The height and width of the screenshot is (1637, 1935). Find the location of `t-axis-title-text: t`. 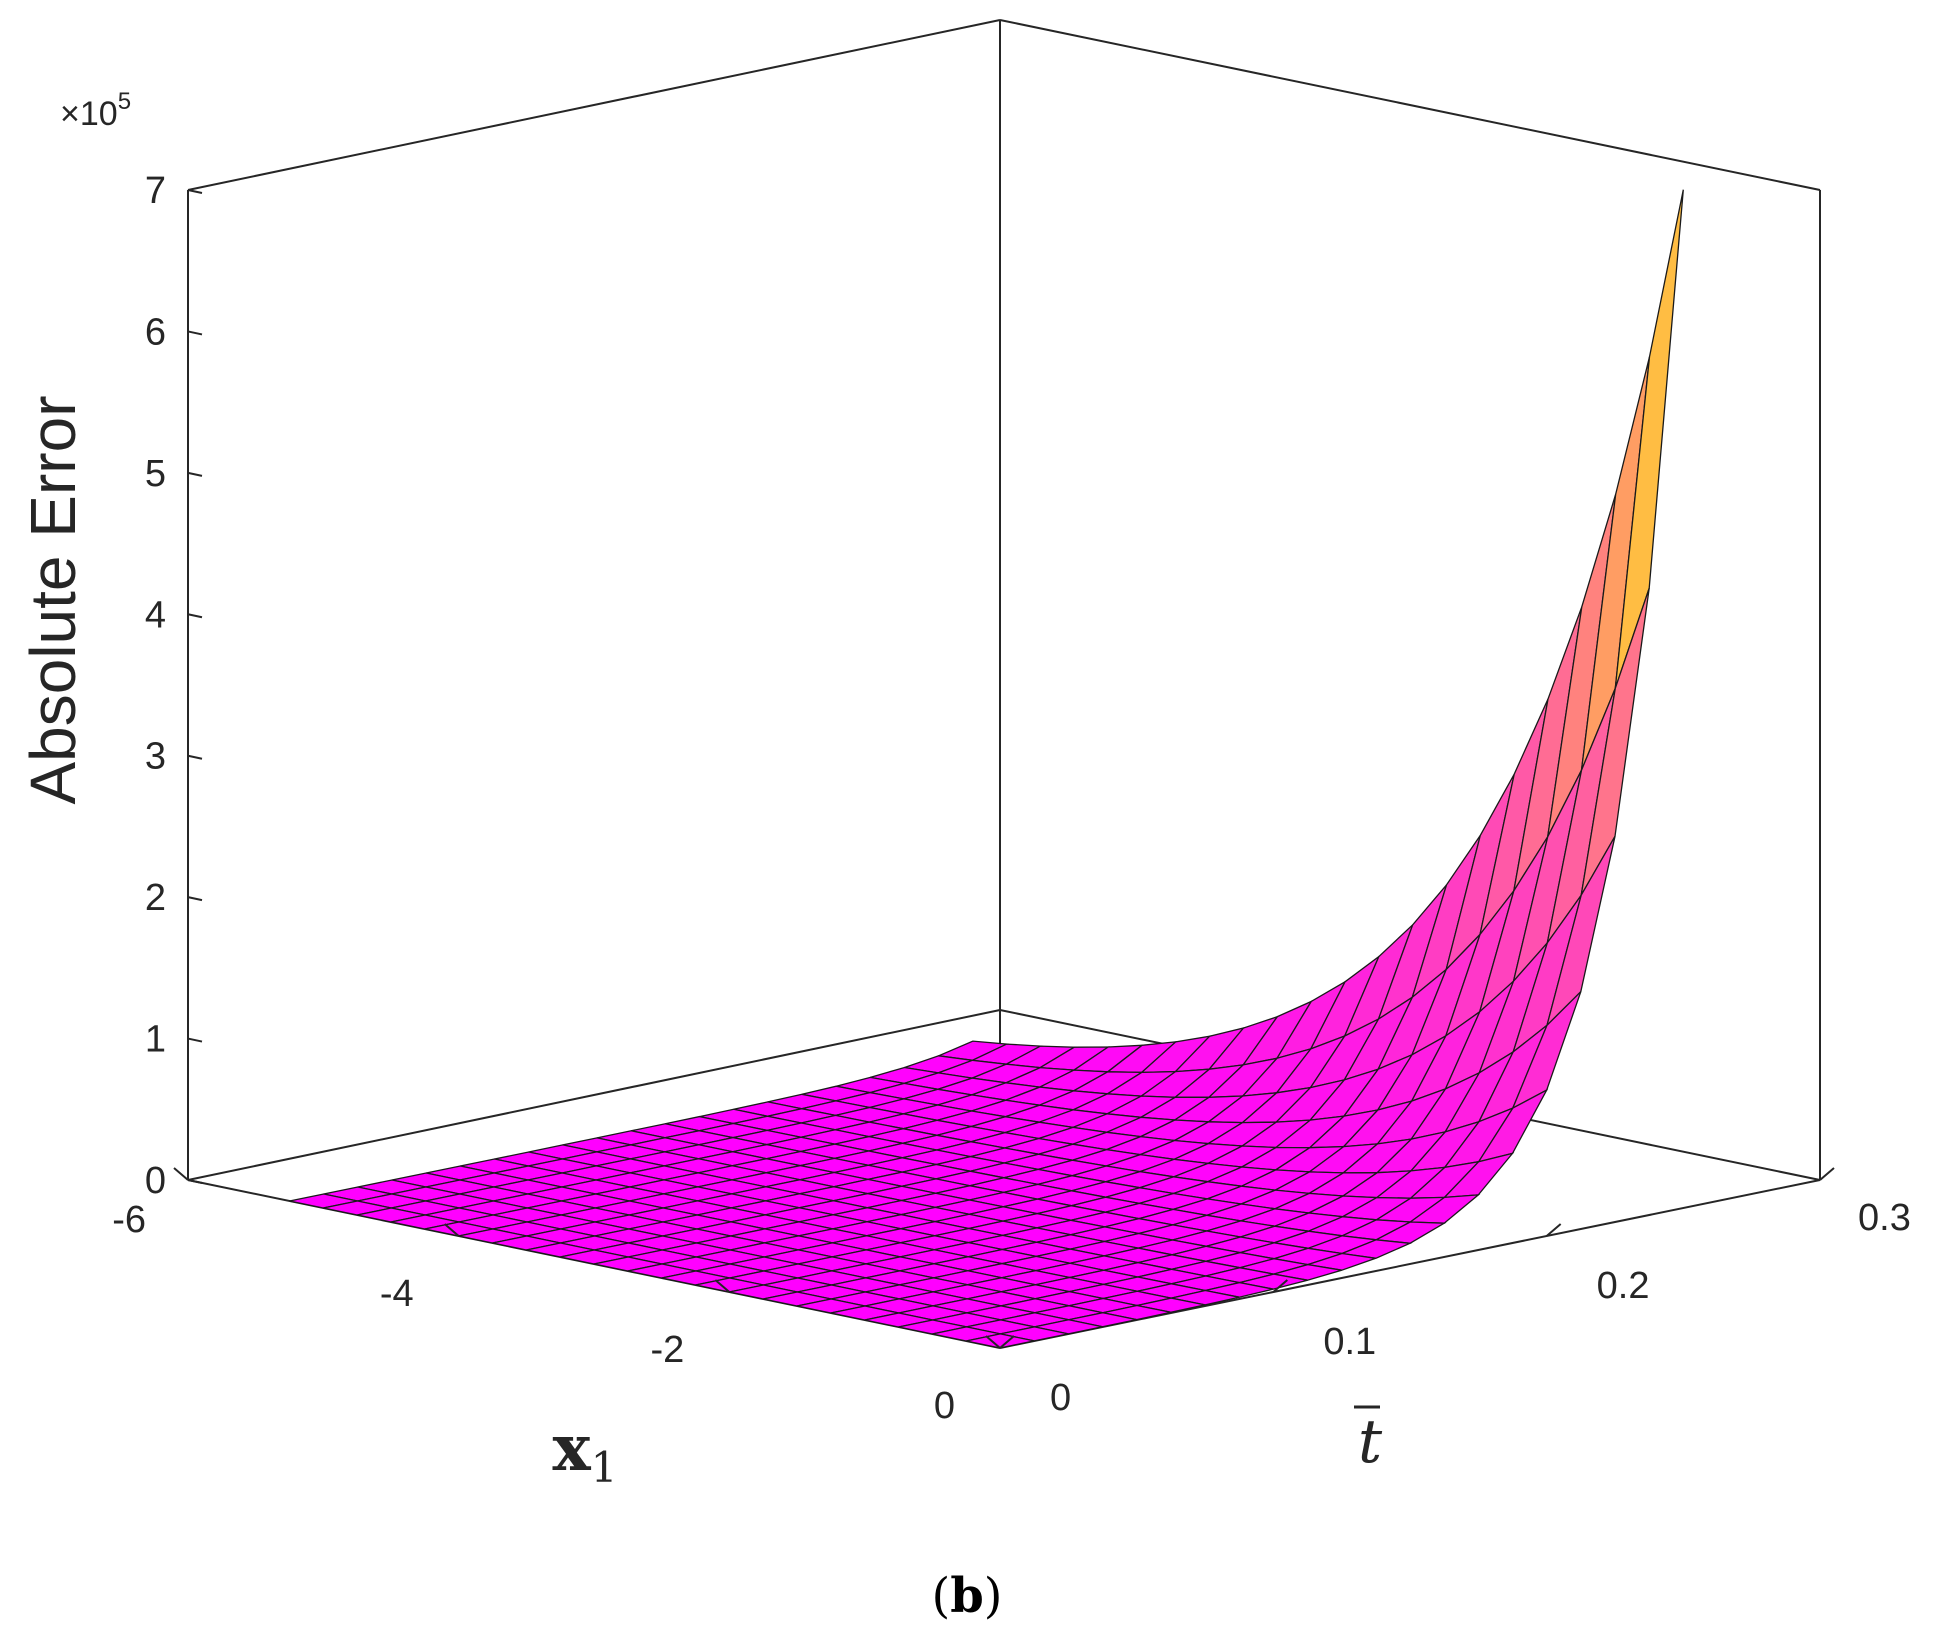

t-axis-title-text: t is located at coordinates (1370, 1442).